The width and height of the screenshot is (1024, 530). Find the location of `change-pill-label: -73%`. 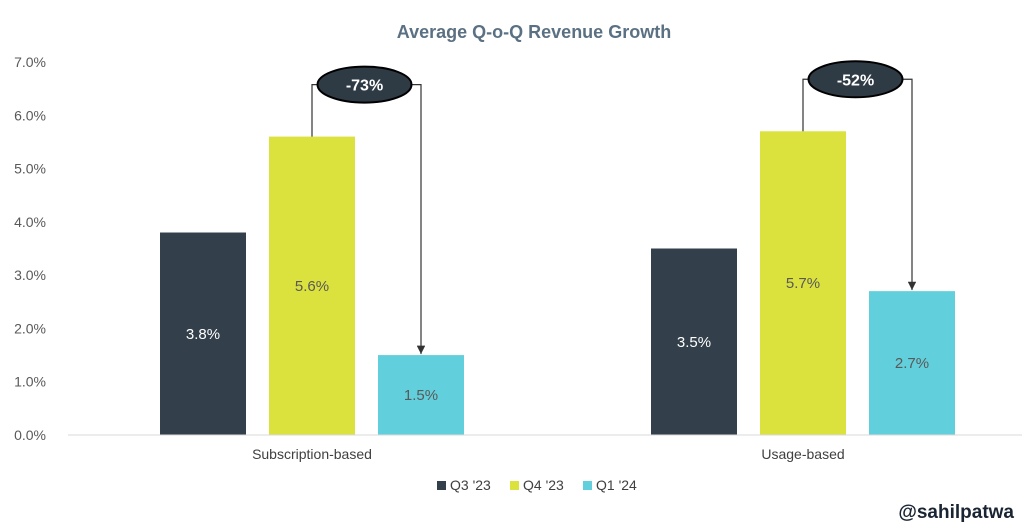

change-pill-label: -73% is located at coordinates (364, 86).